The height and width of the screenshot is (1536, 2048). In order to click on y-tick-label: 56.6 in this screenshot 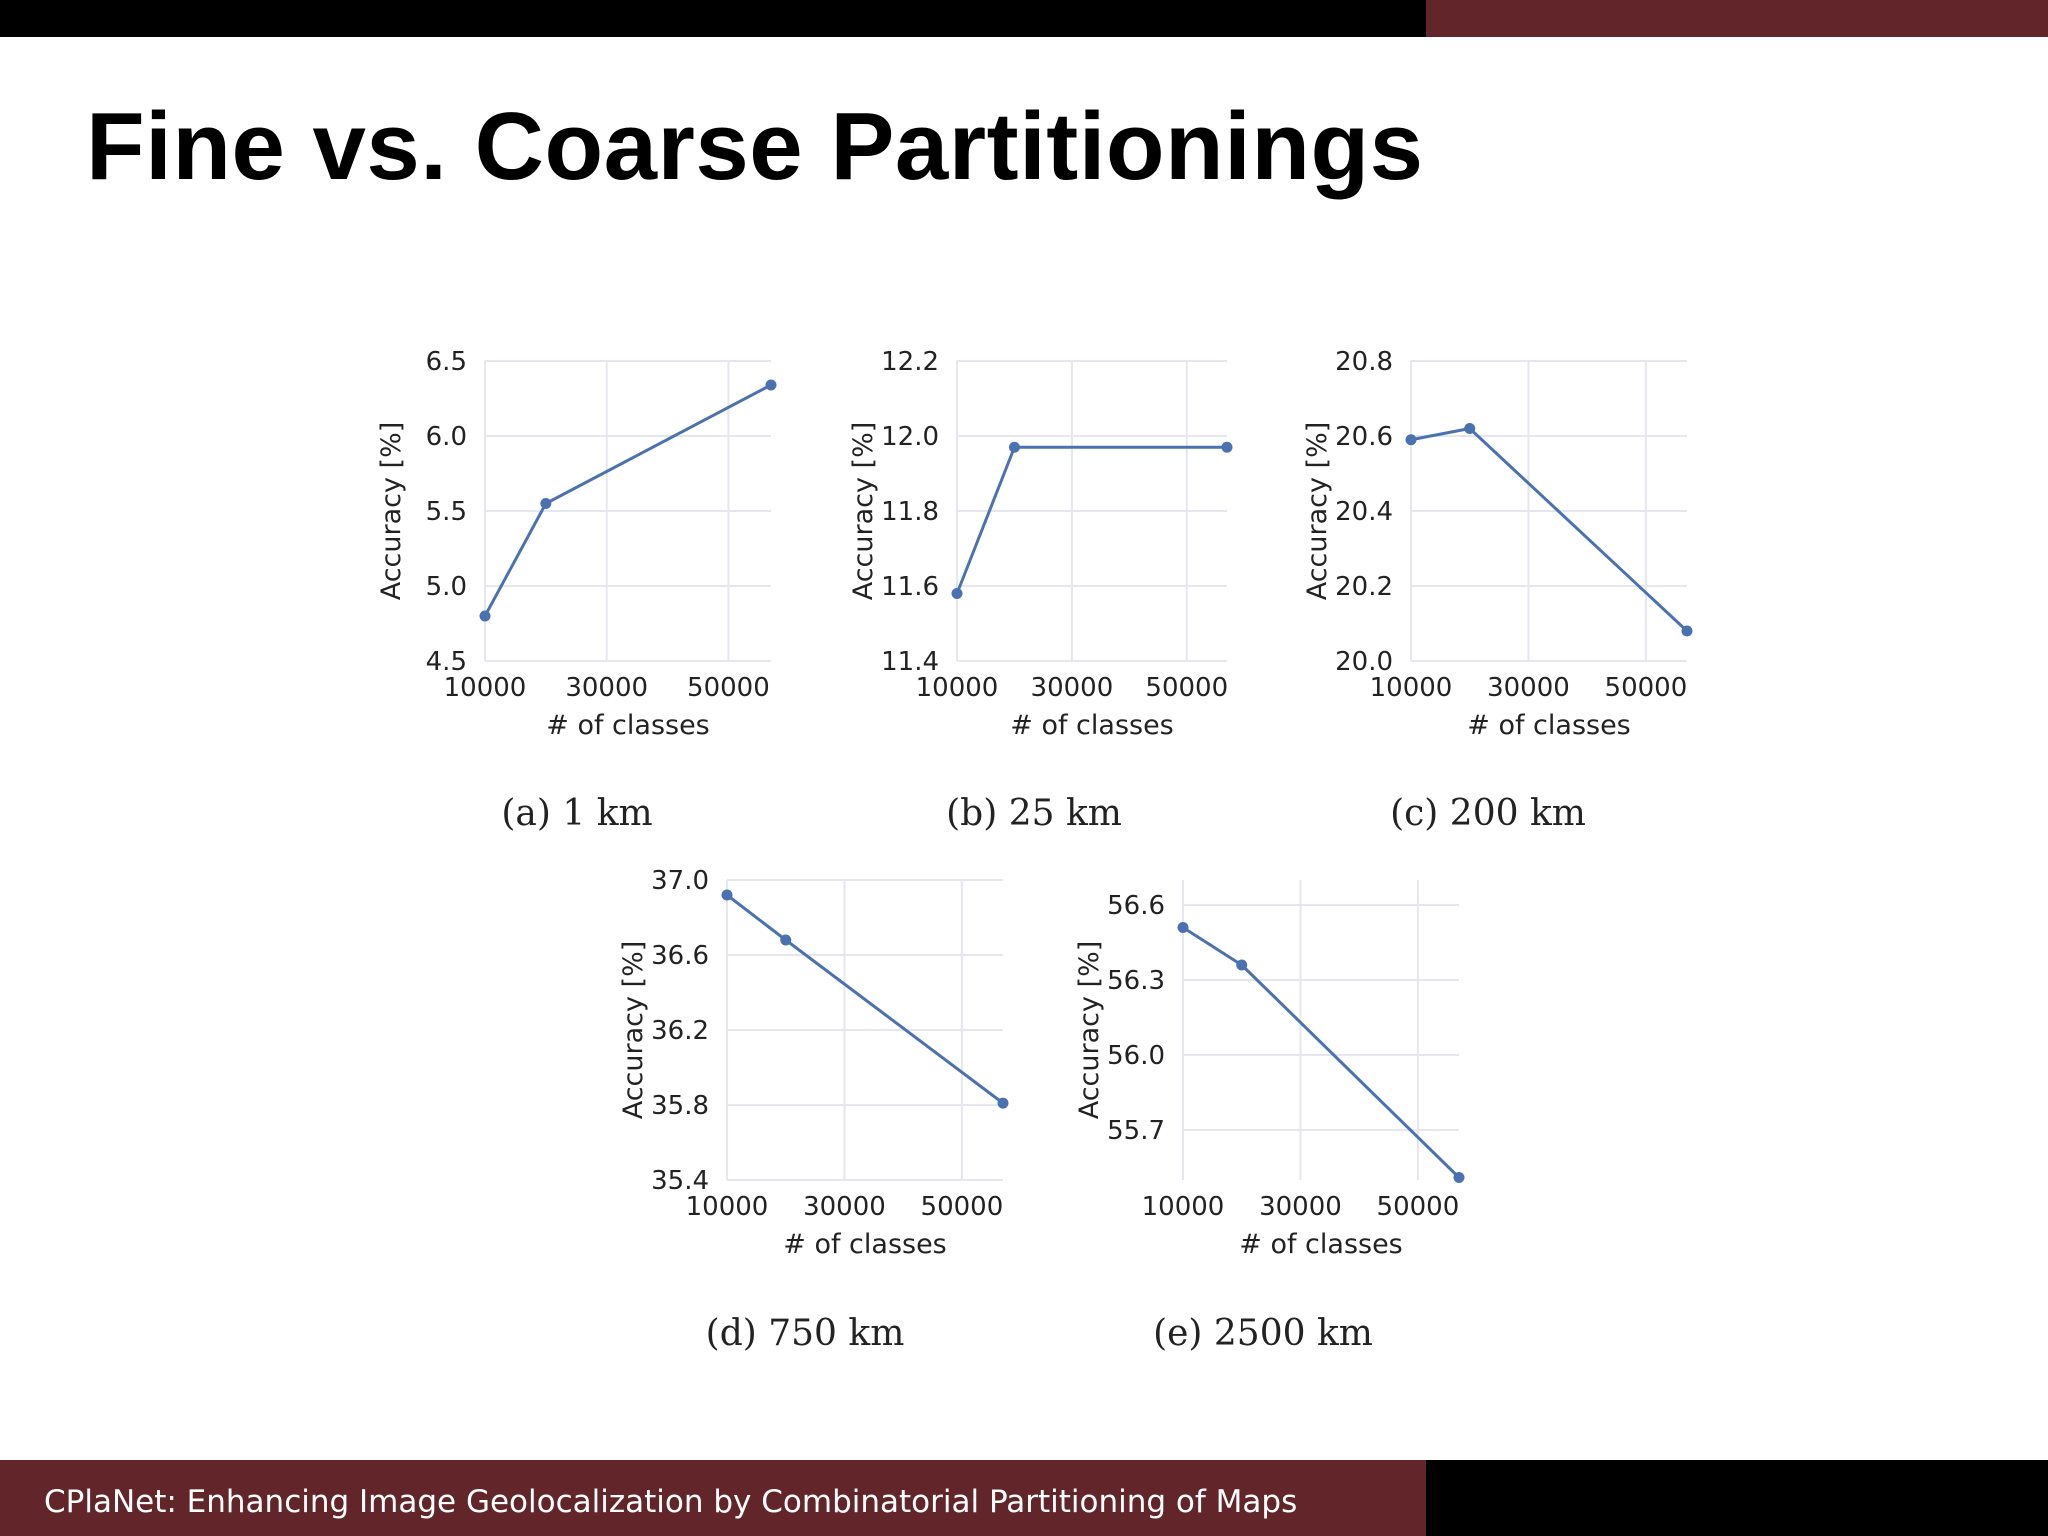, I will do `click(1136, 906)`.